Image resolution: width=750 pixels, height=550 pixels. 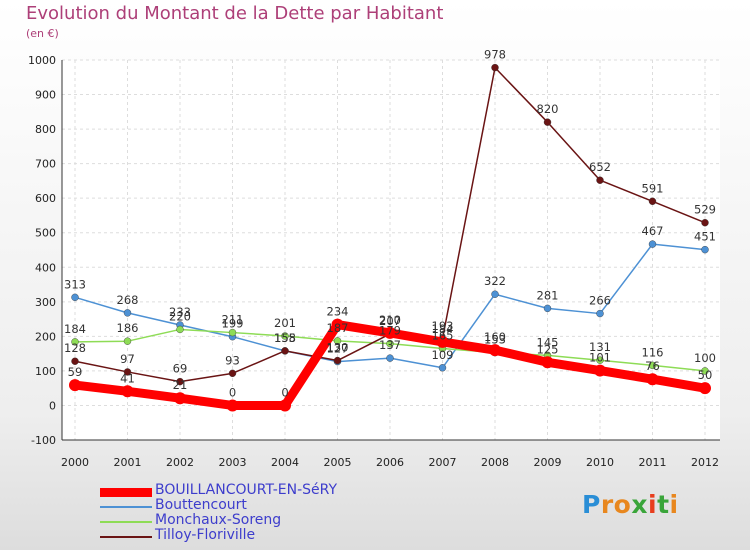 What do you see at coordinates (218, 520) in the screenshot?
I see `legend-label-2: Monchaux-Soreng` at bounding box center [218, 520].